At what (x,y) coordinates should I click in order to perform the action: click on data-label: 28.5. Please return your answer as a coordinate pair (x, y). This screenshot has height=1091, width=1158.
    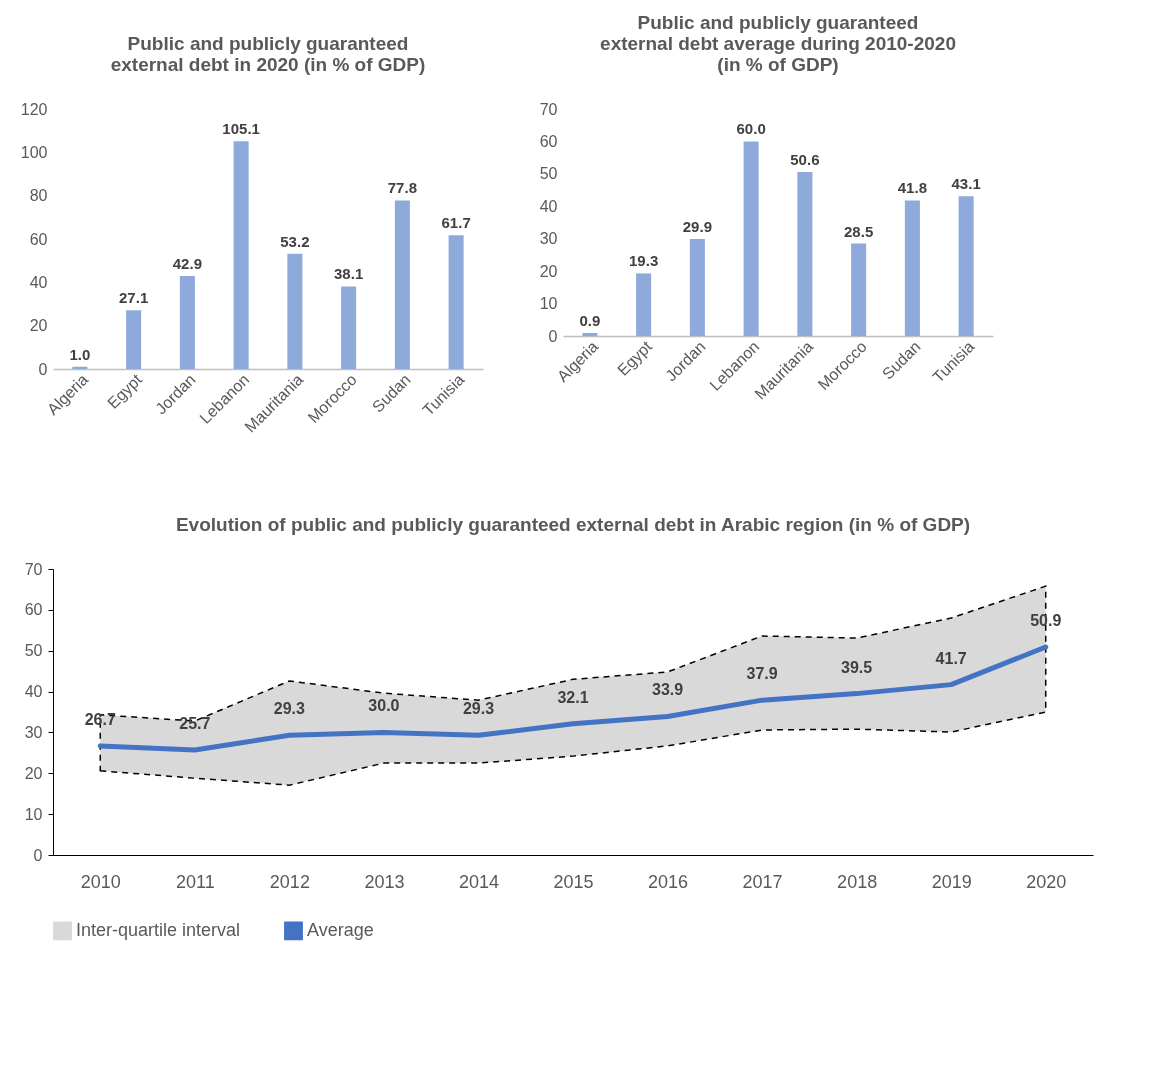
    Looking at the image, I should click on (859, 231).